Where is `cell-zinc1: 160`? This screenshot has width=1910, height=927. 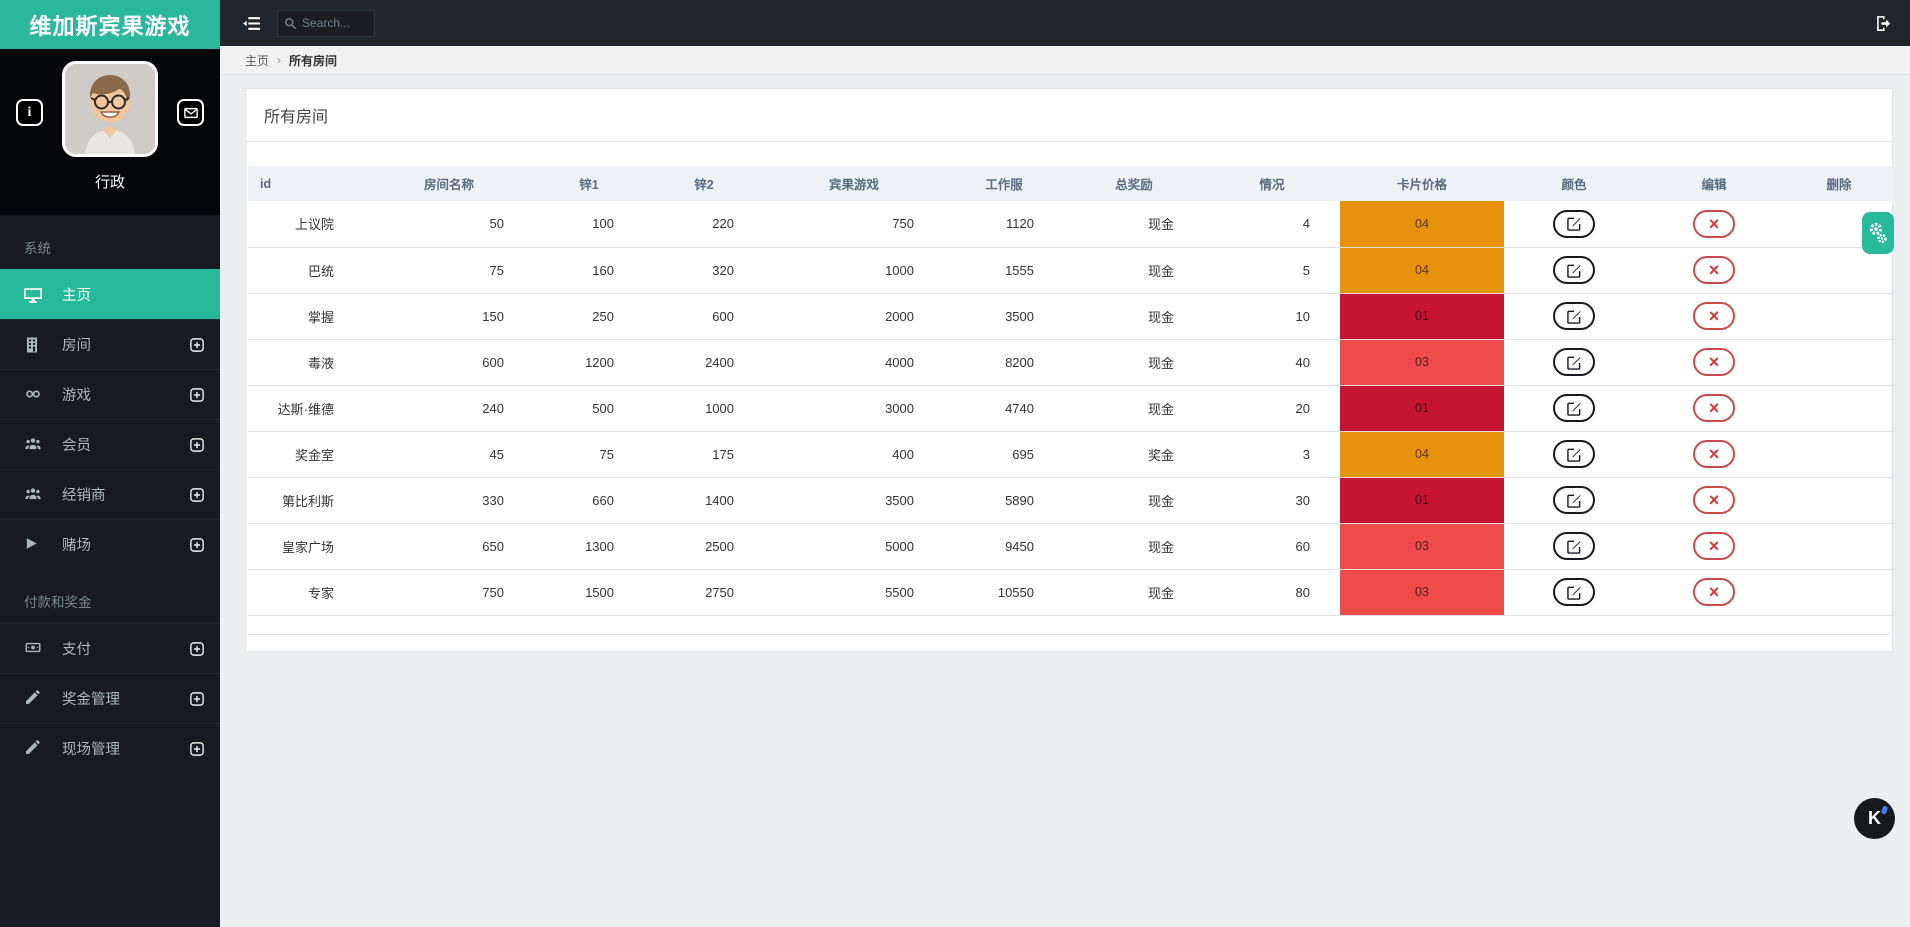
cell-zinc1: 160 is located at coordinates (589, 270).